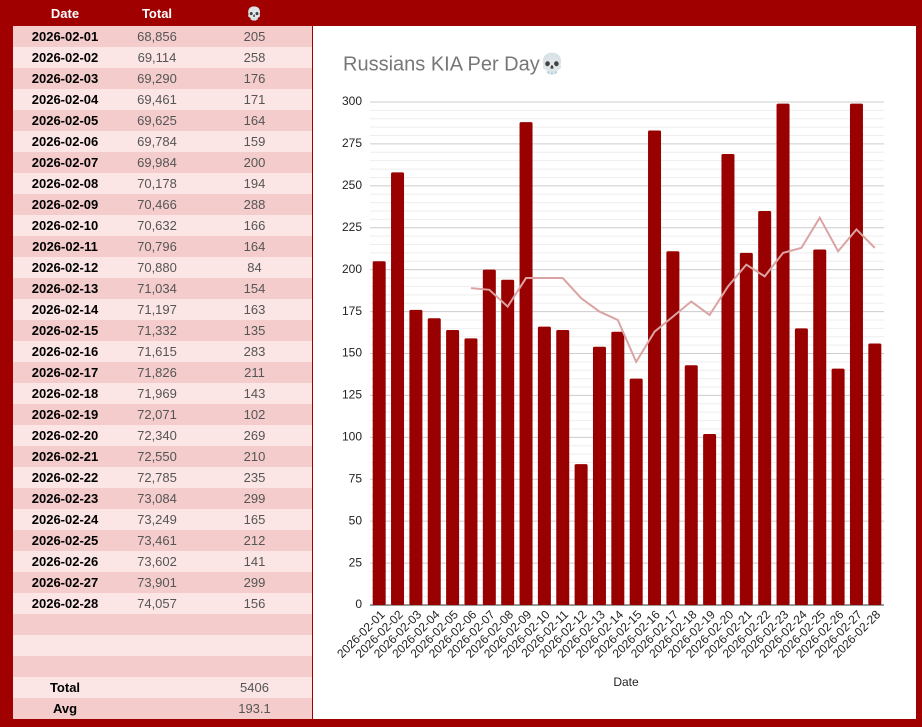 This screenshot has width=922, height=727. I want to click on cell: 2026-02-02, so click(65, 57).